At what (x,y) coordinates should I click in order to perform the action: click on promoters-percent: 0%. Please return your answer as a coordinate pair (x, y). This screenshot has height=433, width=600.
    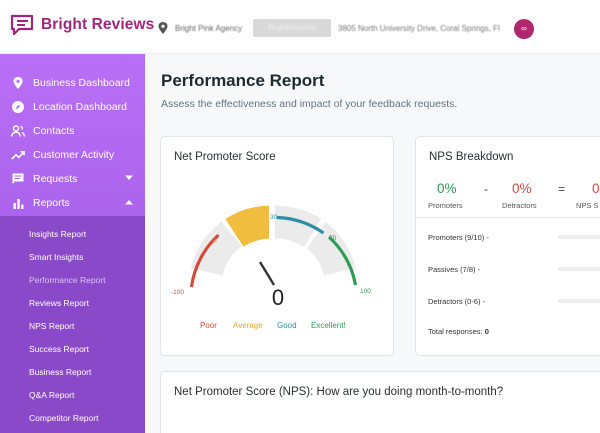
    Looking at the image, I should click on (447, 188).